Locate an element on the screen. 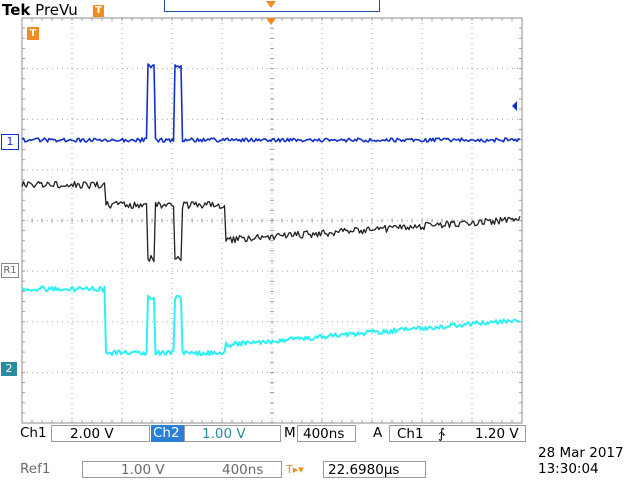 The image size is (640, 480). timebase-label: M is located at coordinates (290, 433).